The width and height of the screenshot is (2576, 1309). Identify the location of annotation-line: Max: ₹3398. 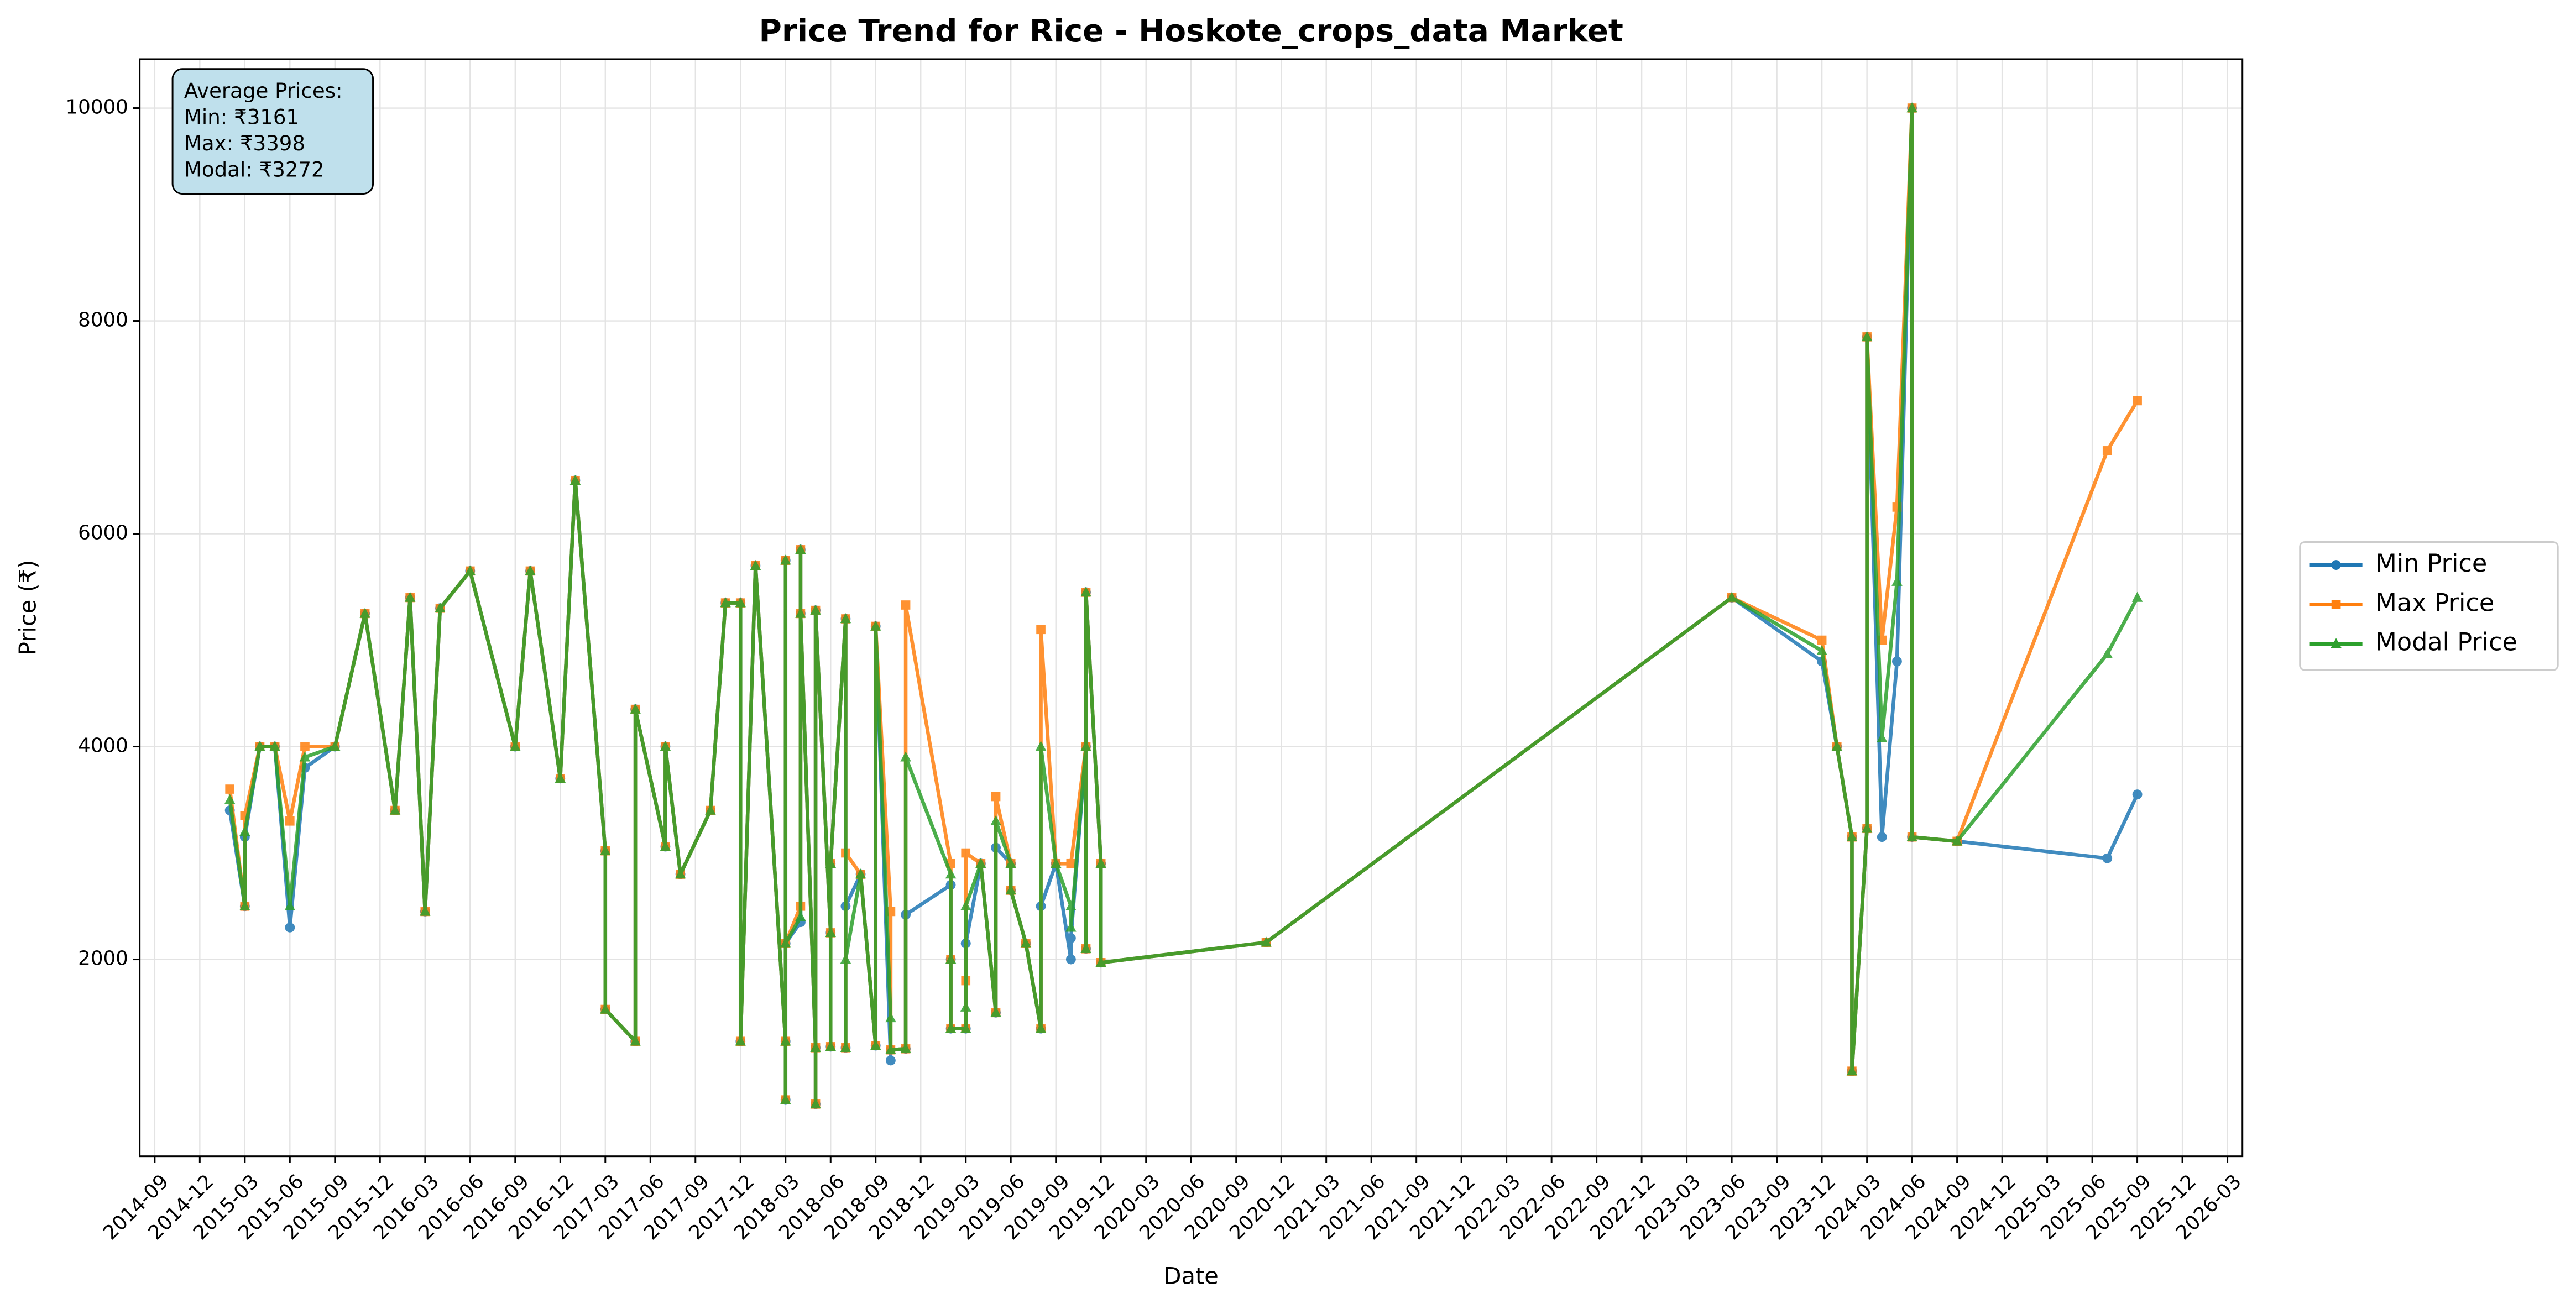
(244, 144).